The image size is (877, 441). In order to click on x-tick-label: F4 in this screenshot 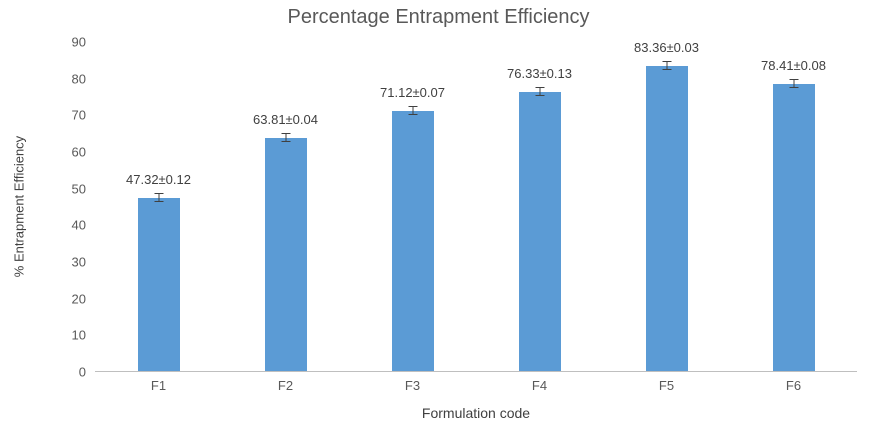, I will do `click(539, 385)`.